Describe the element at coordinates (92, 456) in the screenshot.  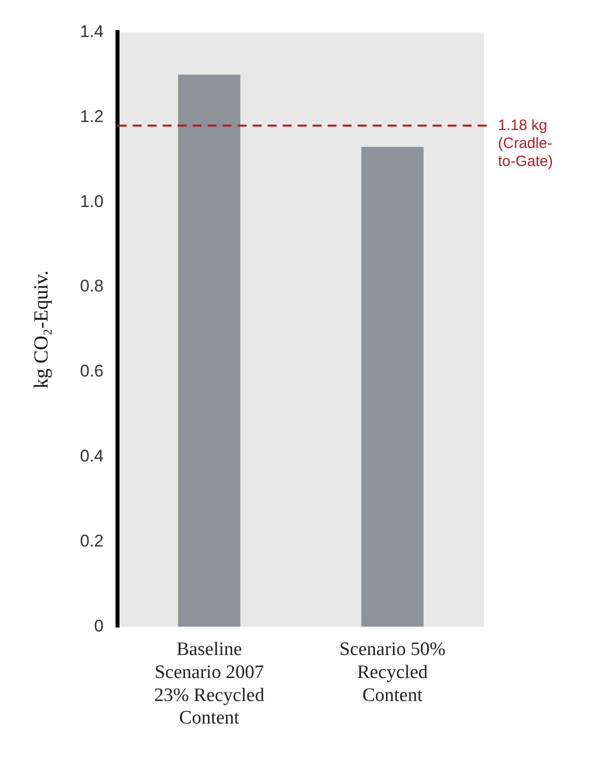
I see `y-tick-label: 0.4` at that location.